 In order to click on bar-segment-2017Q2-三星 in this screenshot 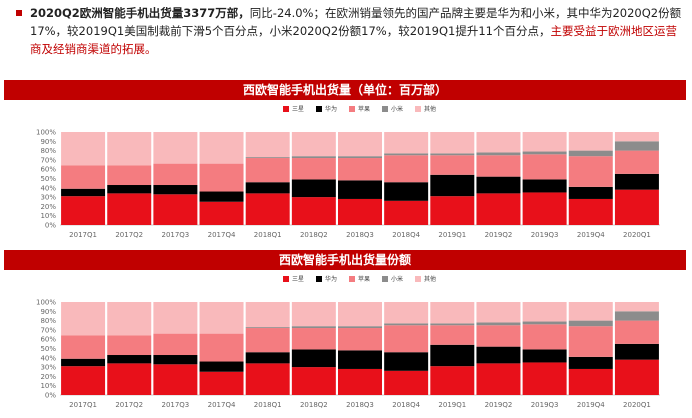, I will do `click(129, 209)`.